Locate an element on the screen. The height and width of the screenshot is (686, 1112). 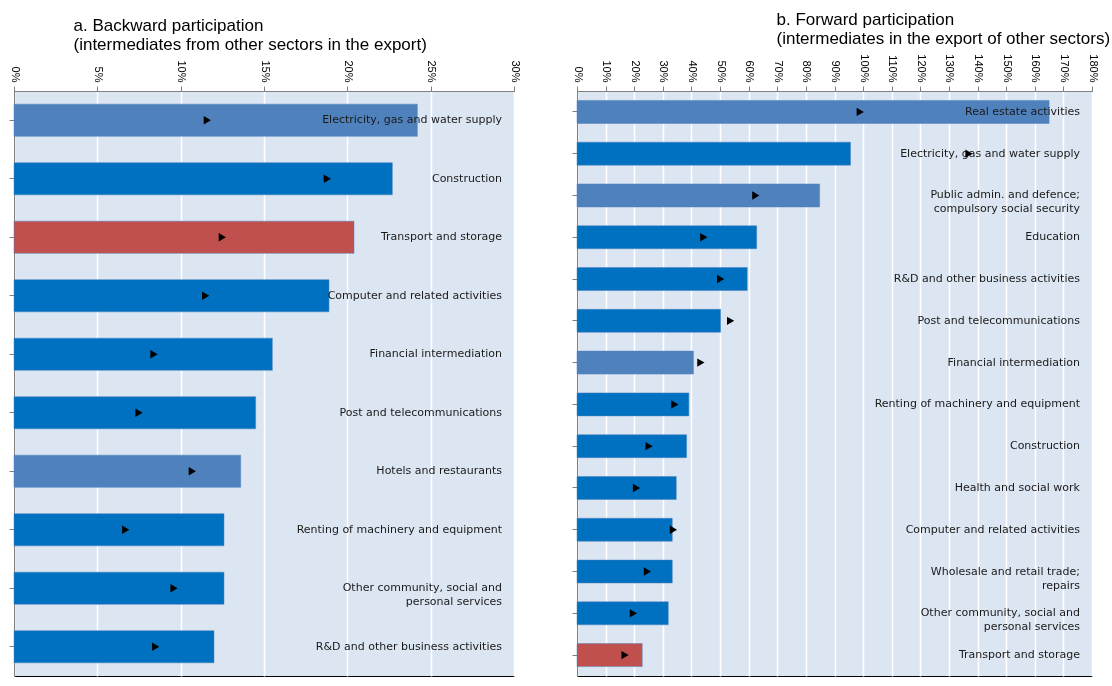
x-tick-label: 110% is located at coordinates (893, 69).